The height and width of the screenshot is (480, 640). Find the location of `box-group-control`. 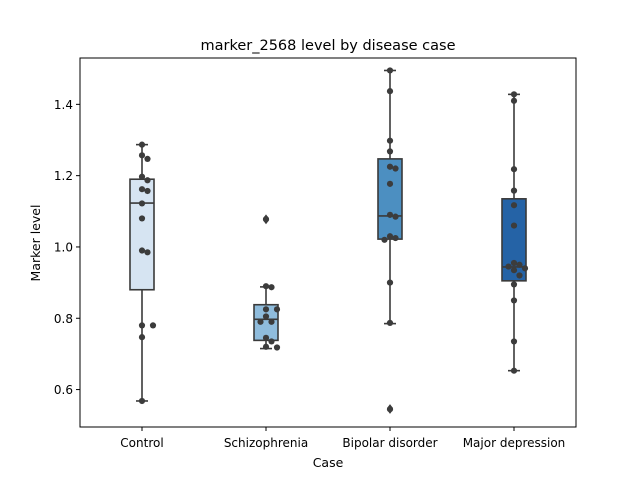

box-group-control is located at coordinates (142, 272).